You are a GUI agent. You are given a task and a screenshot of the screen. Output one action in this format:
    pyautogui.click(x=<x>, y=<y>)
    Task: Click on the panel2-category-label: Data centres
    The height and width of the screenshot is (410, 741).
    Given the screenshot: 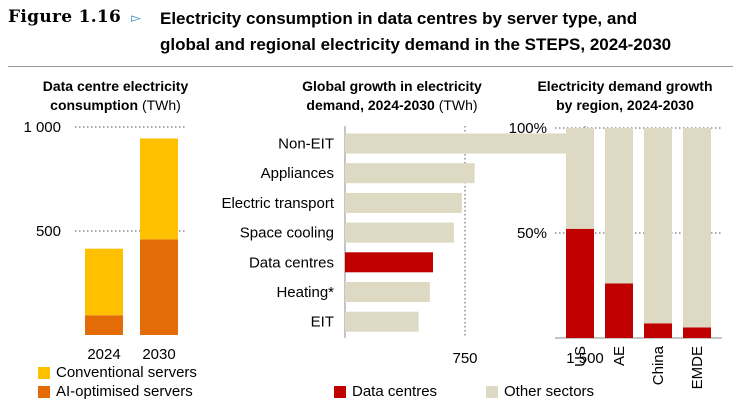 What is the action you would take?
    pyautogui.click(x=291, y=262)
    